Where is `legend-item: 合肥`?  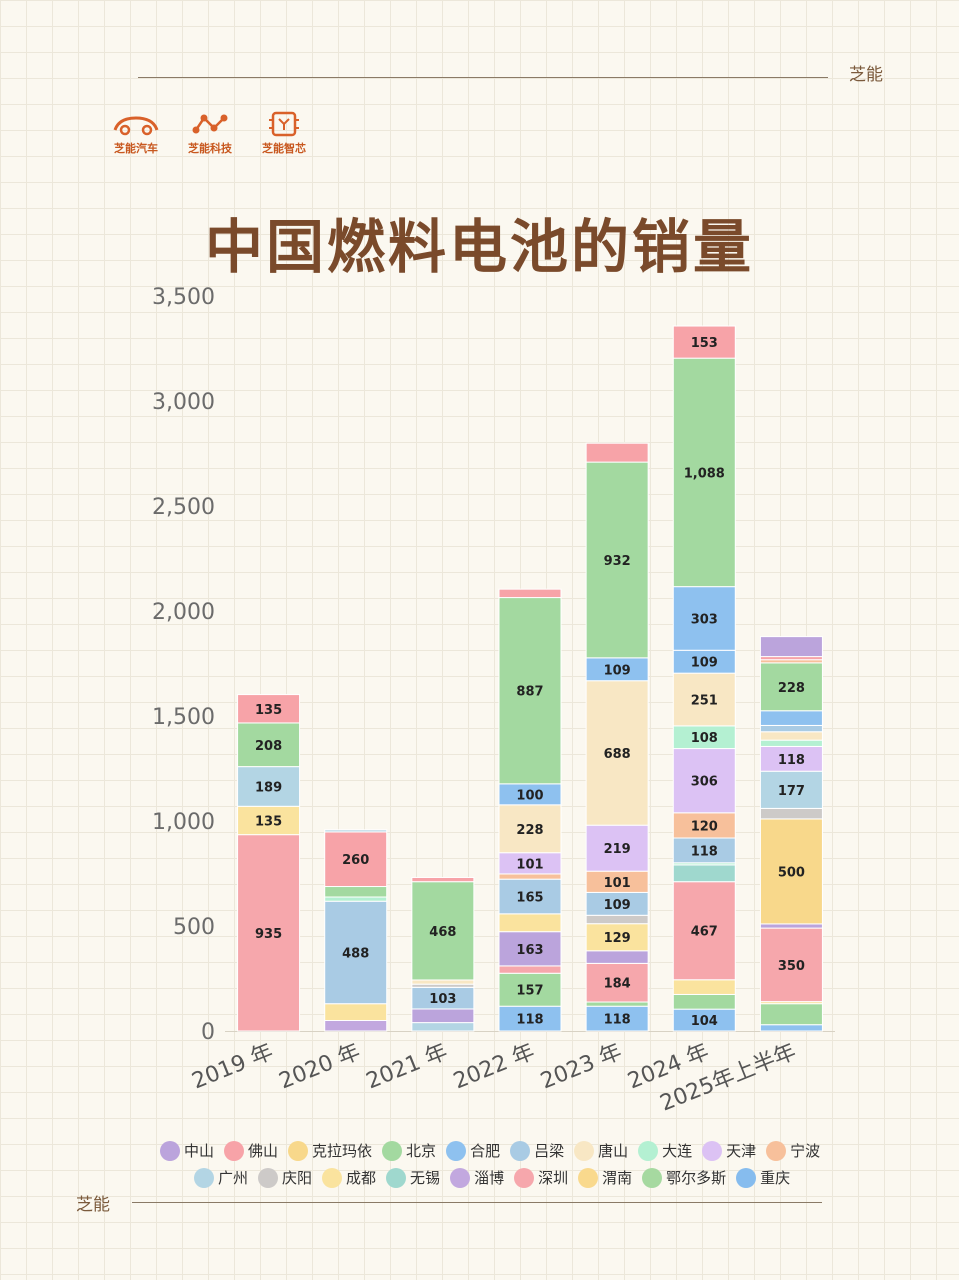 legend-item: 合肥 is located at coordinates (473, 1150).